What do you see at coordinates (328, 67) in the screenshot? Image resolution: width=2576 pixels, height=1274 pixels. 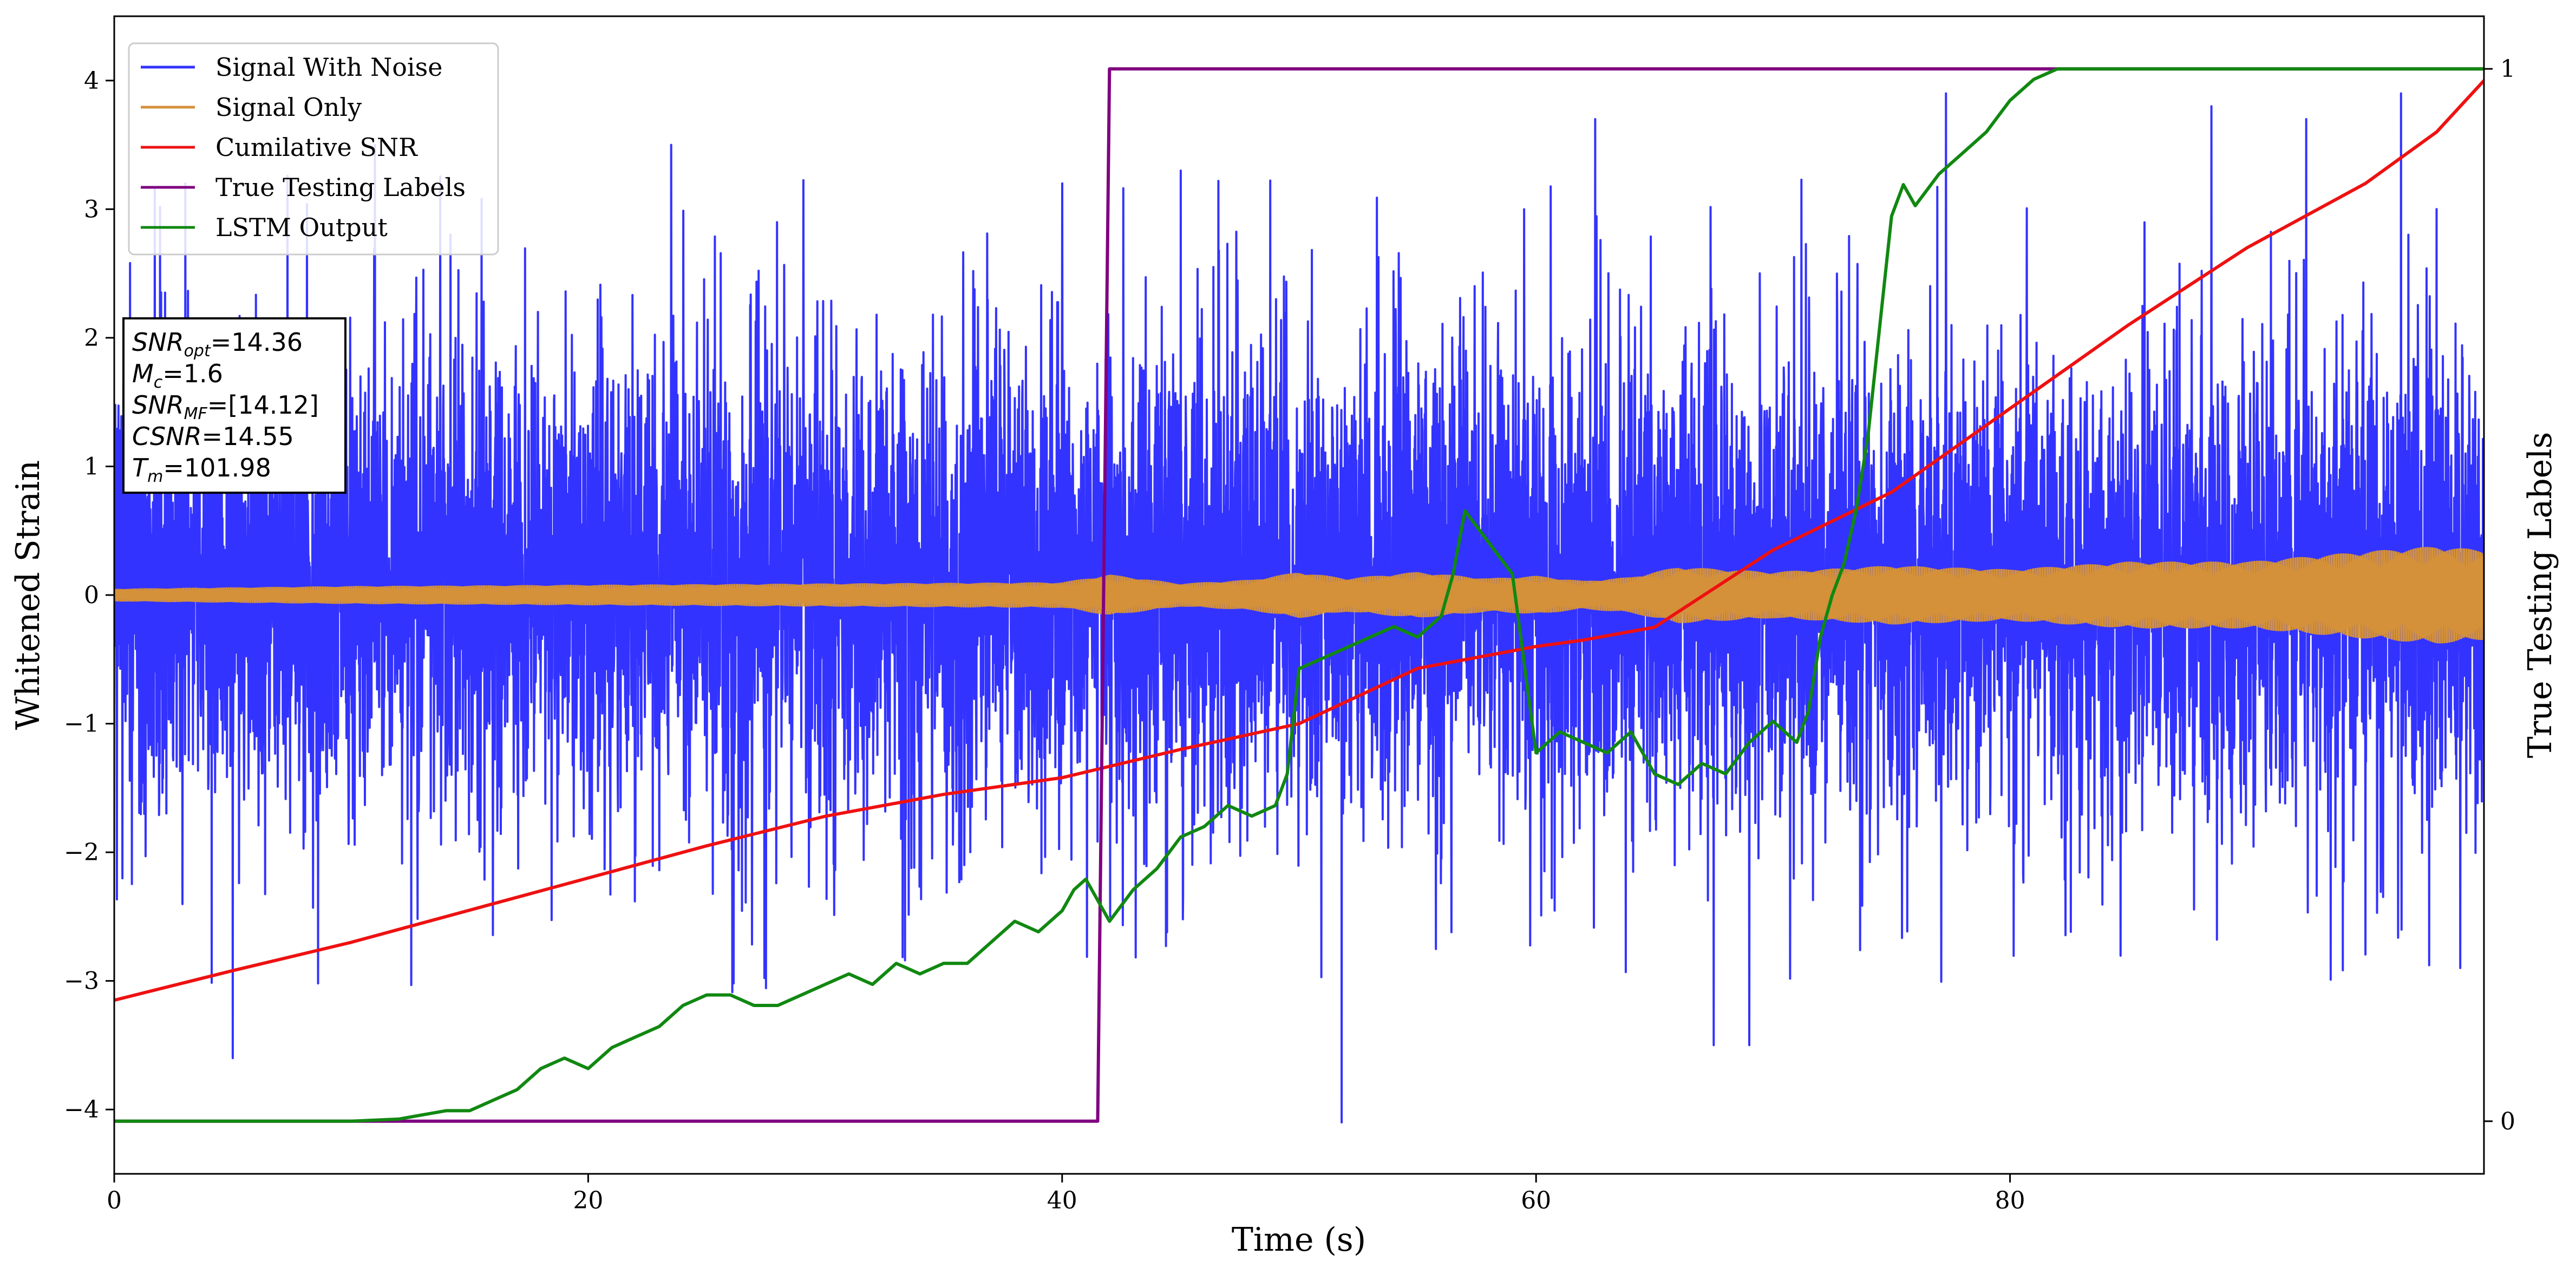 I see `legend-label: Signal With Noise` at bounding box center [328, 67].